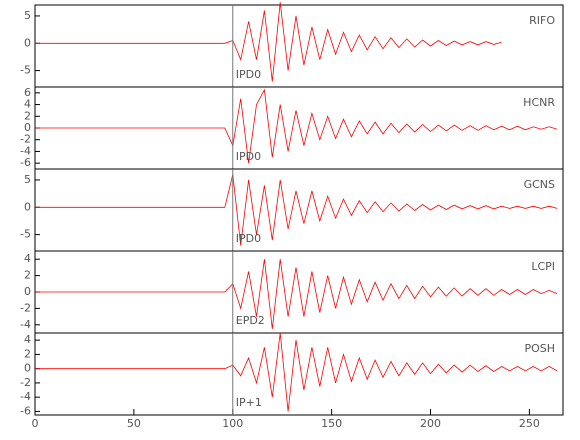  Describe the element at coordinates (539, 102) in the screenshot. I see `station-label: HCNR` at that location.